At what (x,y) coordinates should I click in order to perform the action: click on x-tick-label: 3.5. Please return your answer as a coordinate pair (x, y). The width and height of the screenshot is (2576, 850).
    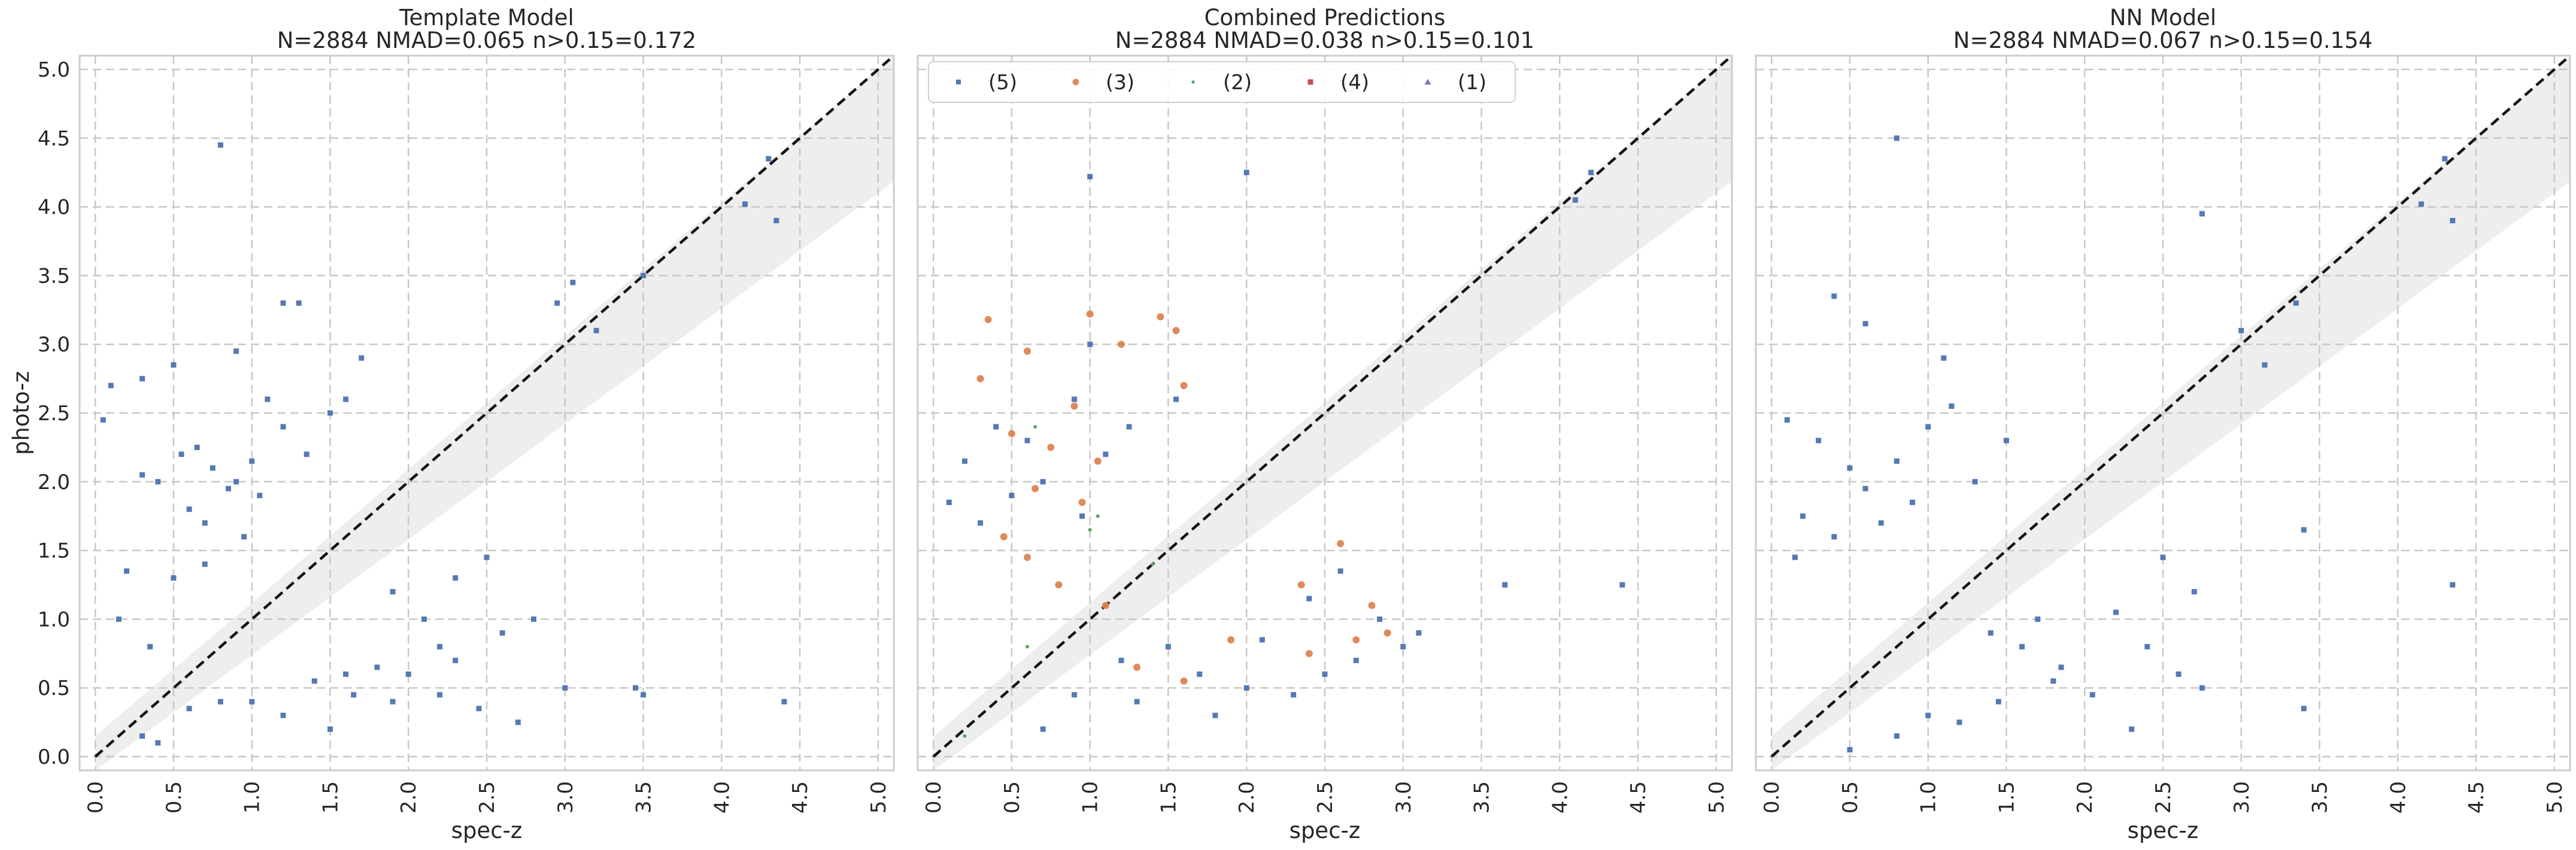
    Looking at the image, I should click on (644, 797).